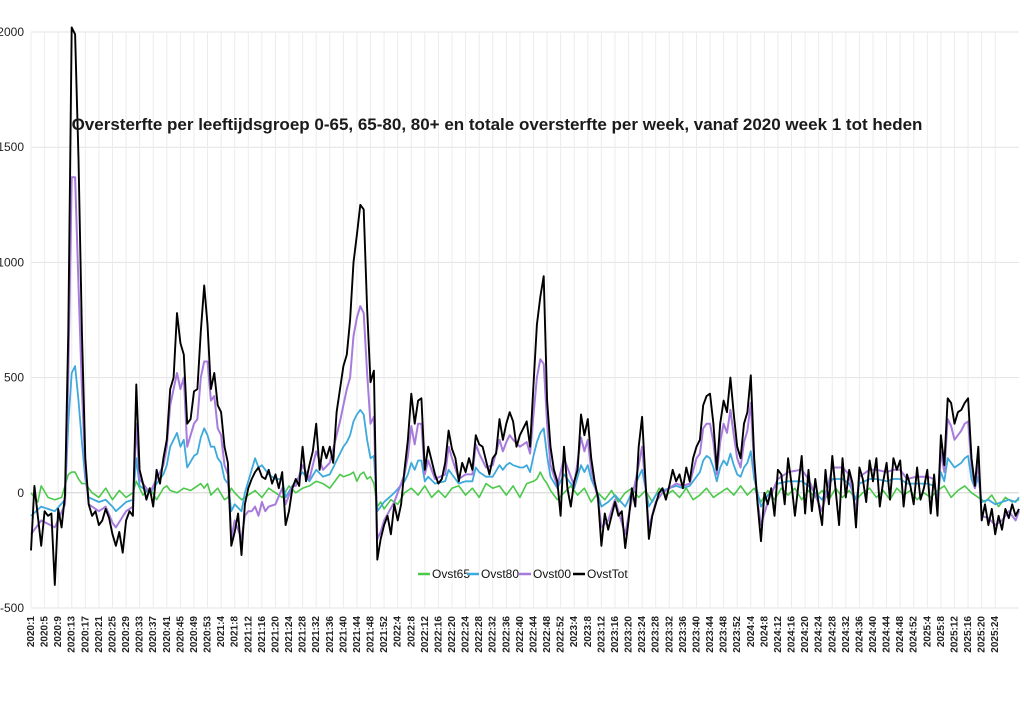  I want to click on x-tick-label: 2022:12, so click(425, 634).